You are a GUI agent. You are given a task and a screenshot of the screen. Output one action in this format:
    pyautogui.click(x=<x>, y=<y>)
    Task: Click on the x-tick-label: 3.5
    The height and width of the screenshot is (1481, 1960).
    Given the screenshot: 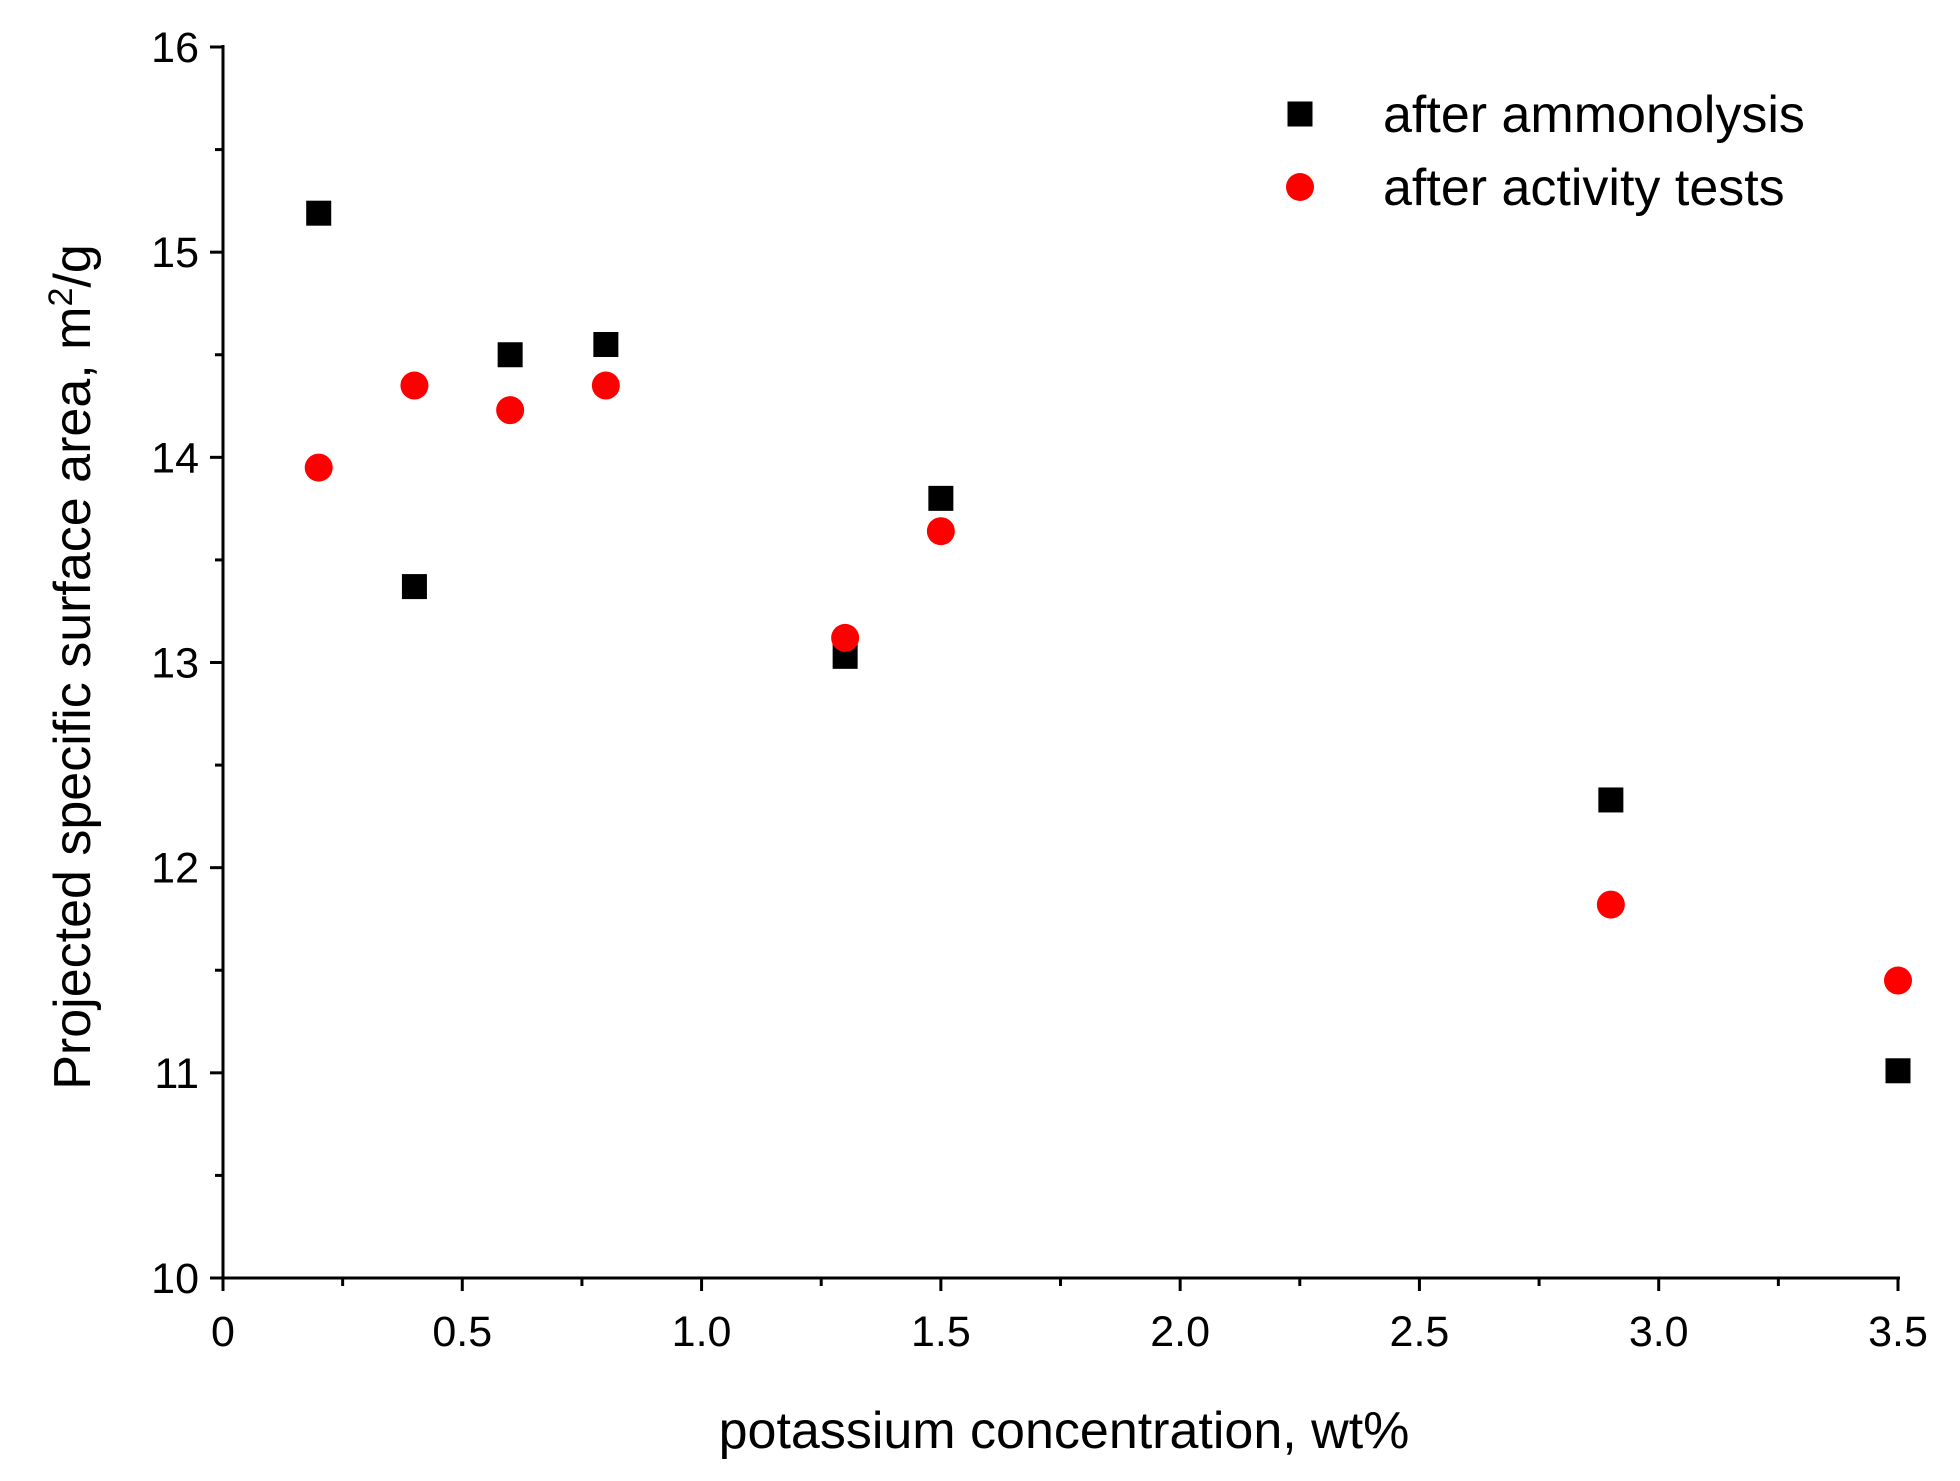 What is the action you would take?
    pyautogui.click(x=1898, y=1332)
    